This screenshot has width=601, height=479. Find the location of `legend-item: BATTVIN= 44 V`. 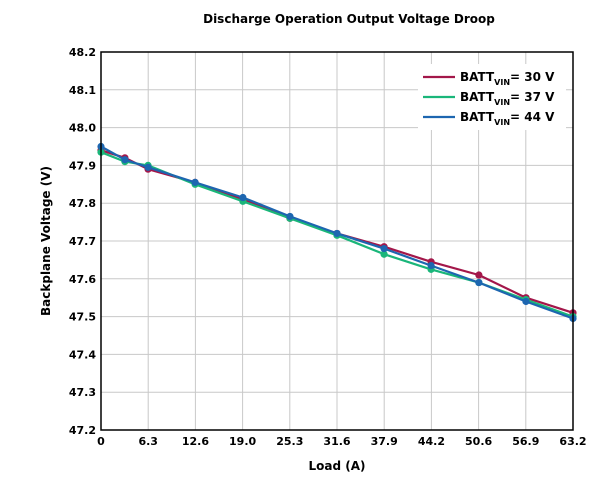

legend-item: BATTVIN= 44 V is located at coordinates (489, 118).